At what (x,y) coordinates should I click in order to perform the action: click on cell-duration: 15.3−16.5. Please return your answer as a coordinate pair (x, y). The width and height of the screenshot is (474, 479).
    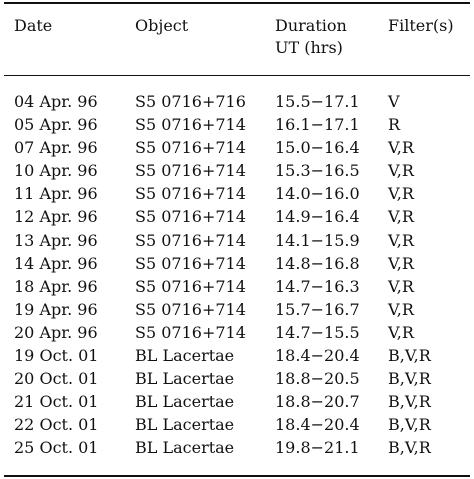
    Looking at the image, I should click on (317, 171).